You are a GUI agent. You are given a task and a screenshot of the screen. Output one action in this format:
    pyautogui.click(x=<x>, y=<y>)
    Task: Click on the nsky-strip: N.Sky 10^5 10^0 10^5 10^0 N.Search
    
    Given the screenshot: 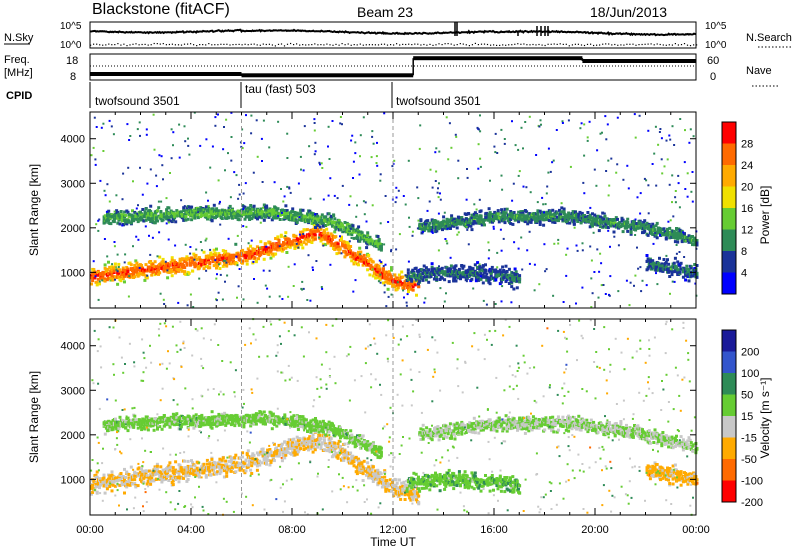 What is the action you would take?
    pyautogui.click(x=398, y=36)
    